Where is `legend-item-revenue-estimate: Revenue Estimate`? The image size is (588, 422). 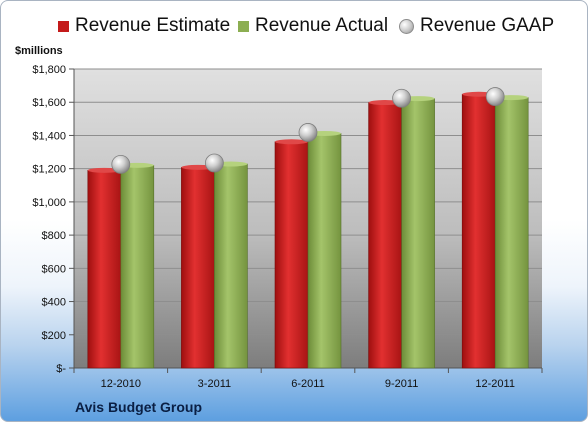
legend-item-revenue-estimate: Revenue Estimate is located at coordinates (144, 26).